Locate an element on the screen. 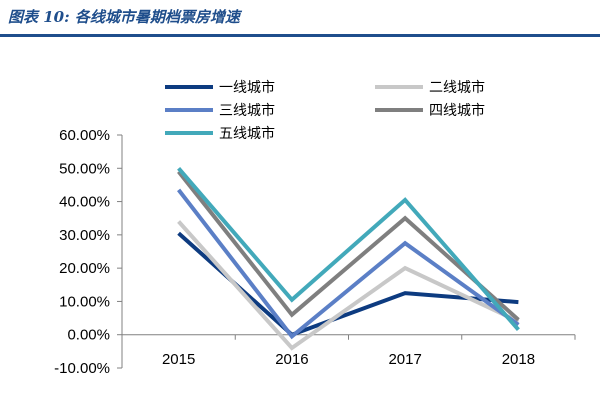 This screenshot has width=600, height=420. x-tick-label: 2015 is located at coordinates (178, 359).